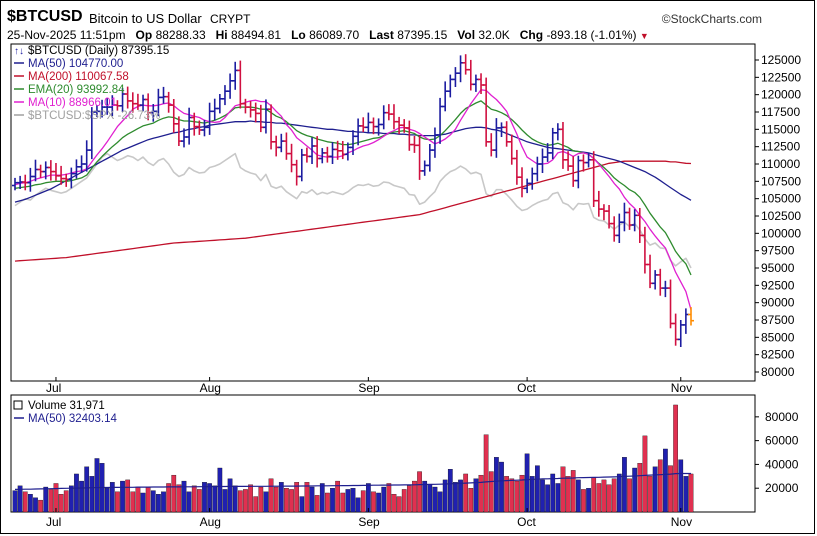  I want to click on month-label: Nov, so click(681, 388).